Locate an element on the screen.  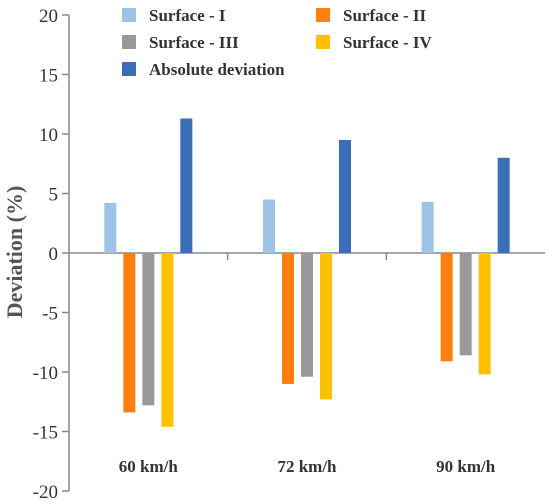
category-label: 72 km/h is located at coordinates (307, 466).